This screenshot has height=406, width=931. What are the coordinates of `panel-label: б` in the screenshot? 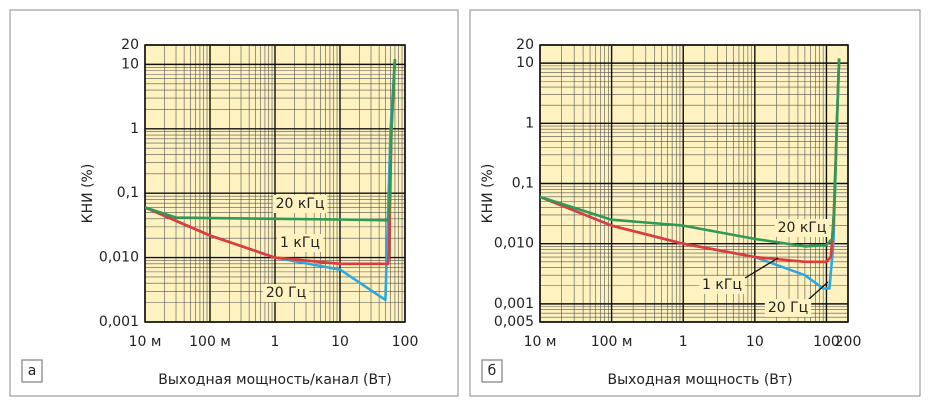 It's located at (492, 371).